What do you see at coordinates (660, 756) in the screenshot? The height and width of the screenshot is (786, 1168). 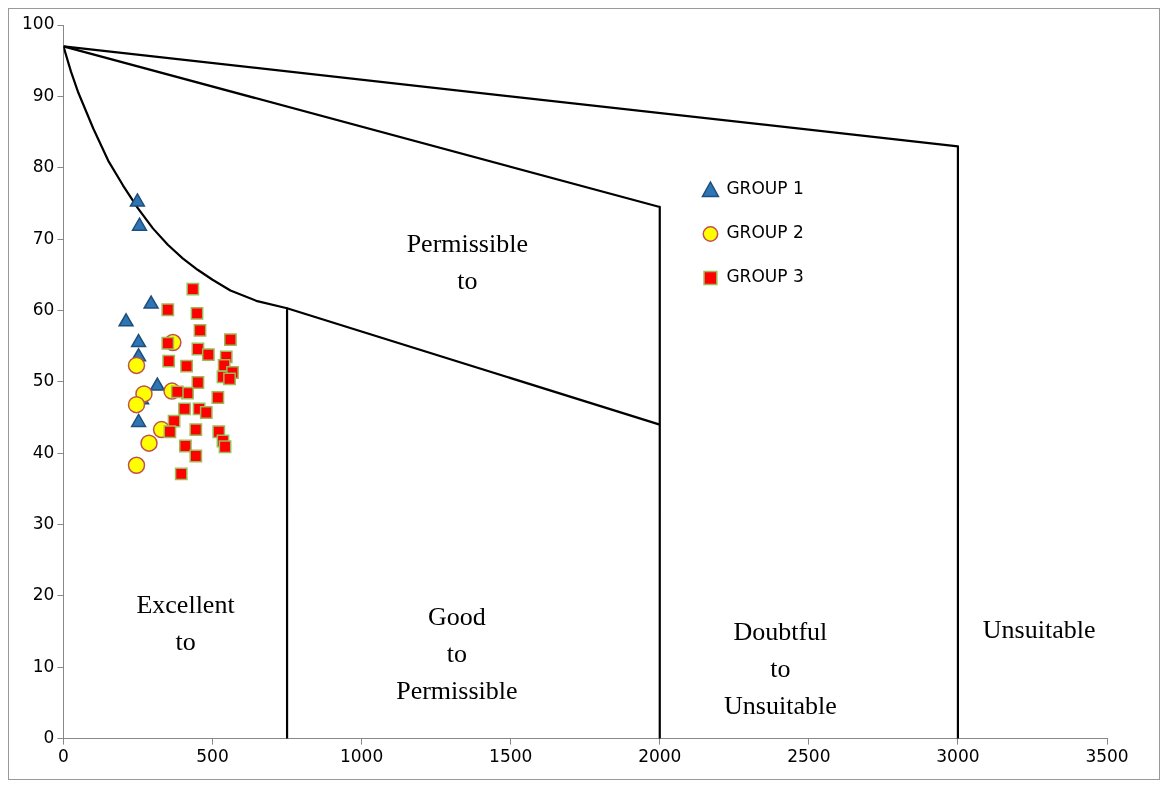 I see `x-tick-label: 2000` at bounding box center [660, 756].